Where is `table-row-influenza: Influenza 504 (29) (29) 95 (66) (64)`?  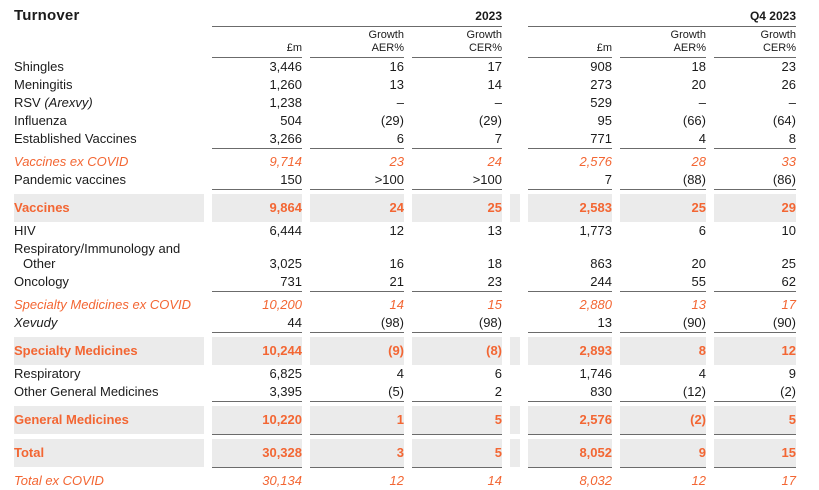 table-row-influenza: Influenza 504 (29) (29) 95 (66) (64) is located at coordinates (405, 121).